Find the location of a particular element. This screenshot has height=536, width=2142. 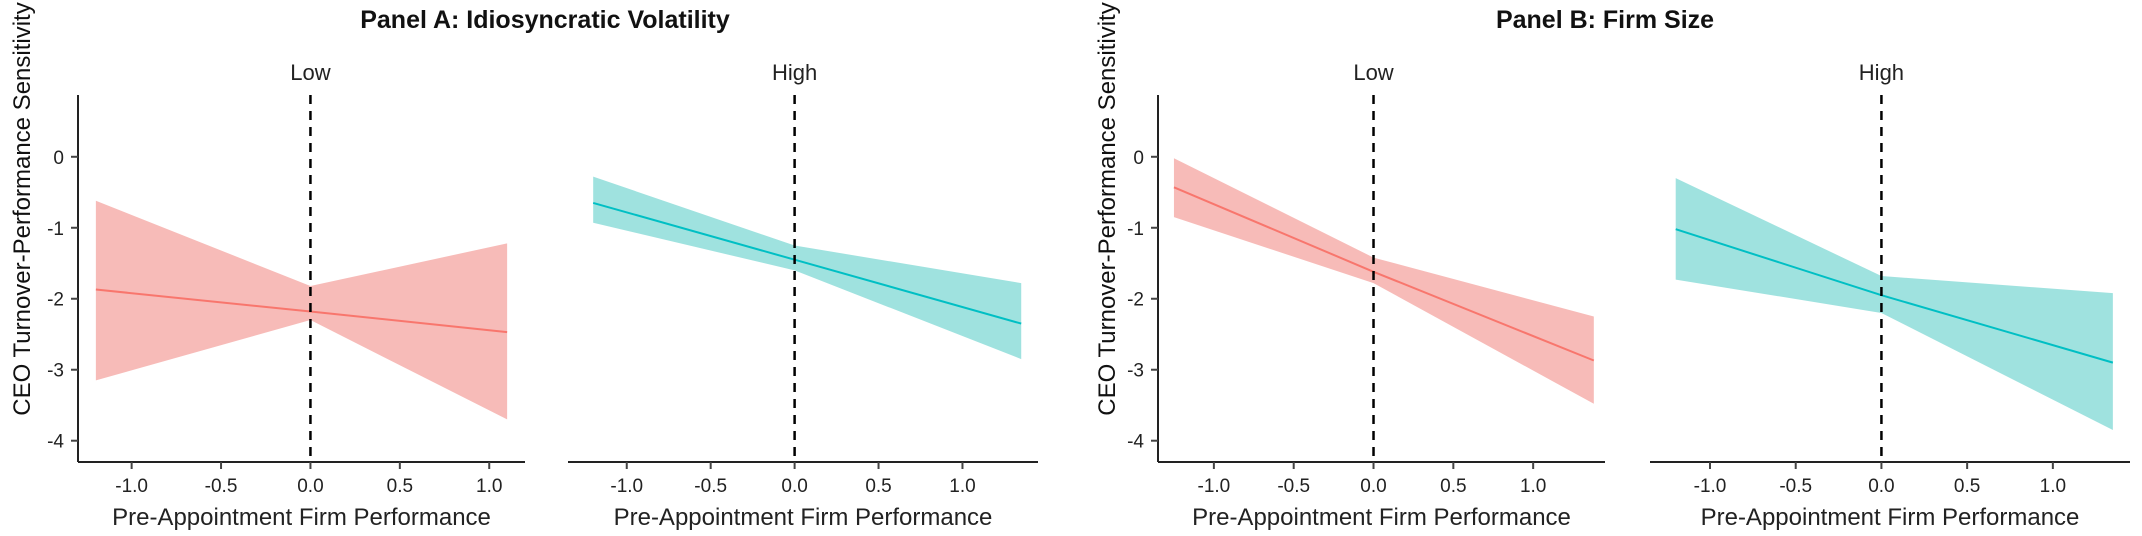

chart-0-y-tick-label-0: 0 is located at coordinates (58, 158).